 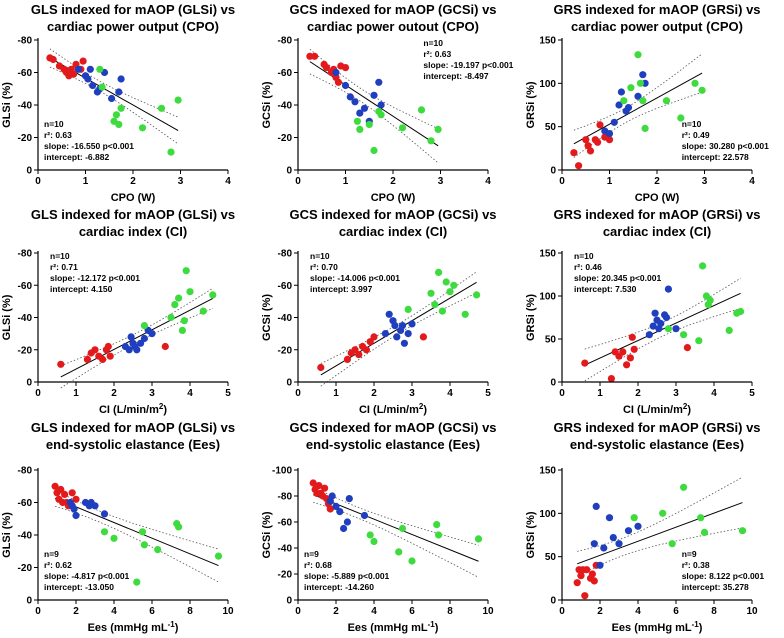 What do you see at coordinates (657, 198) in the screenshot?
I see `x-axis-label-part: CPO (W)` at bounding box center [657, 198].